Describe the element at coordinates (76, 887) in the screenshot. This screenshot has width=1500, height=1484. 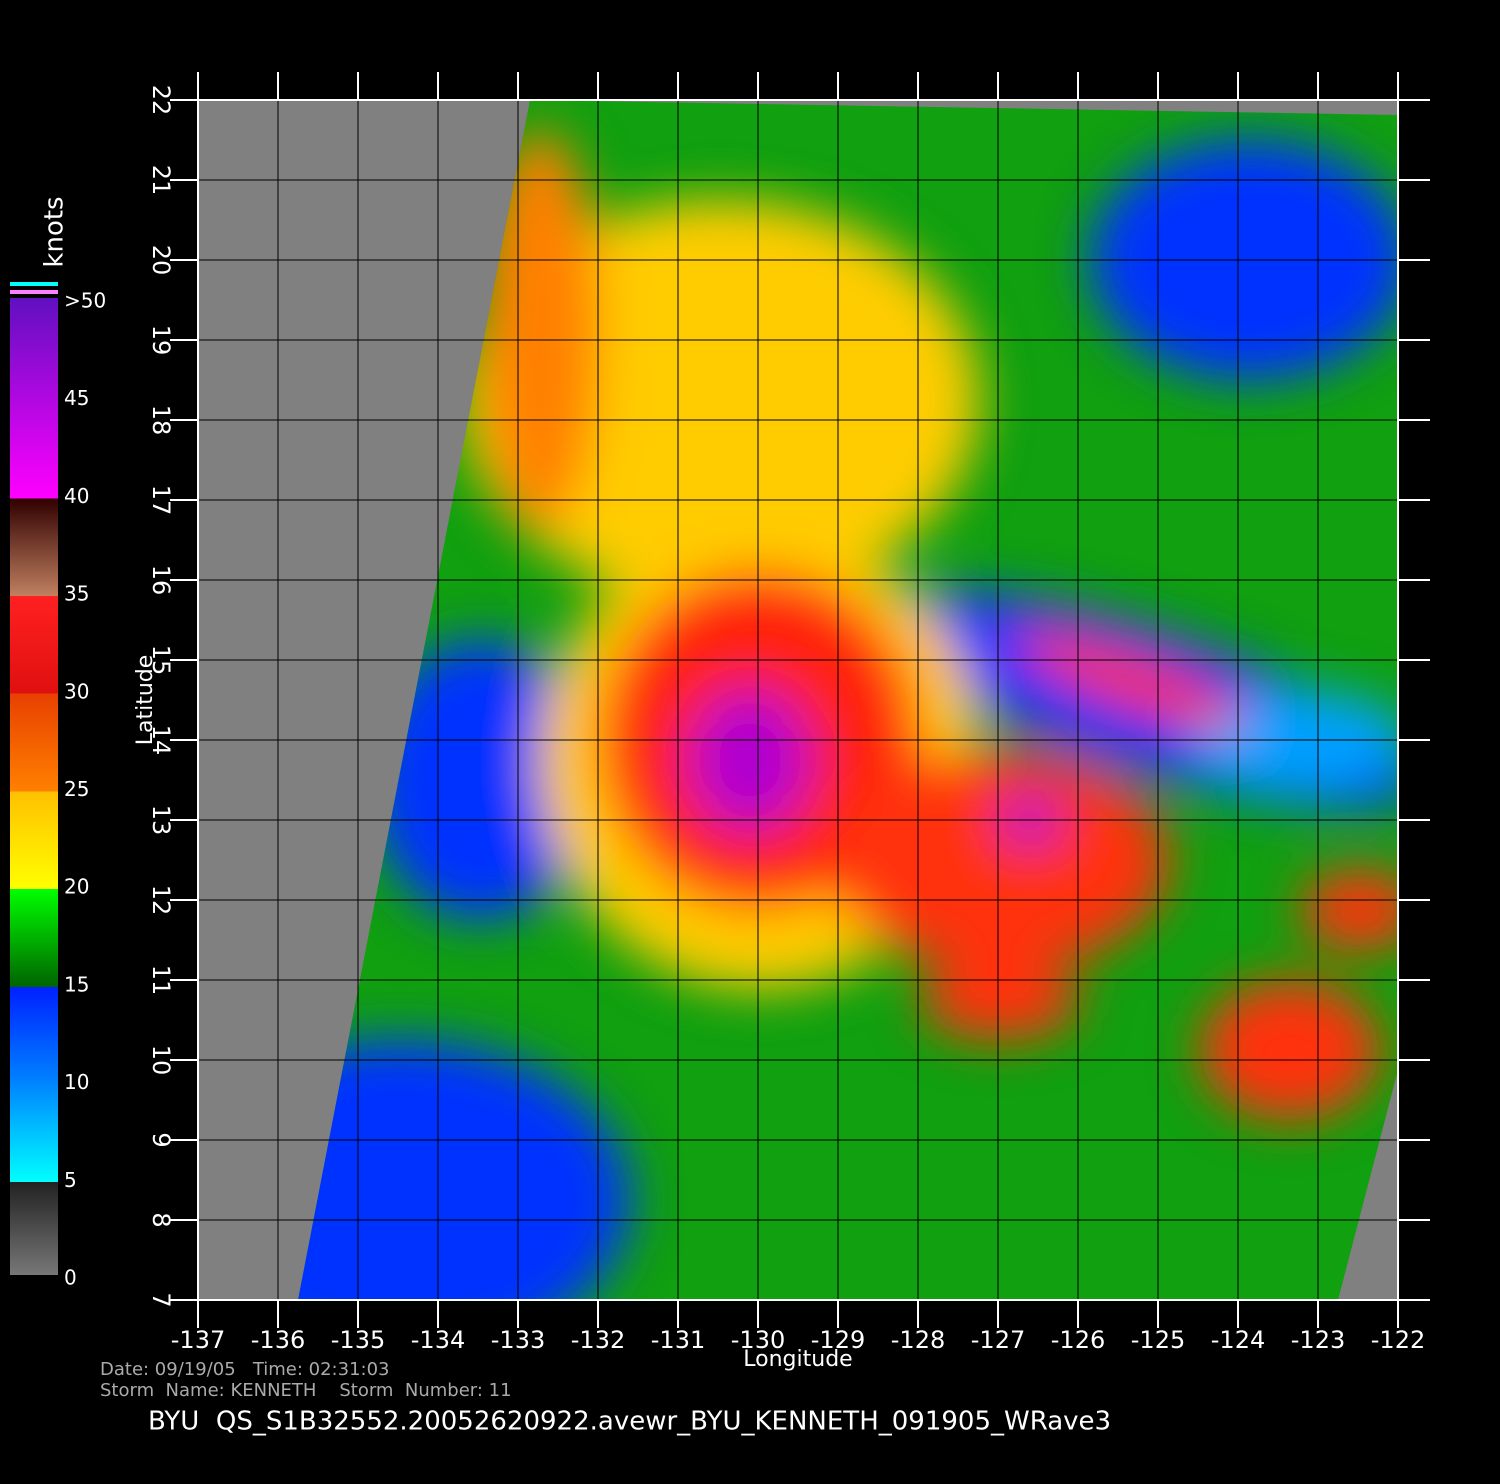
I see `colorbar-tick-label: 20` at that location.